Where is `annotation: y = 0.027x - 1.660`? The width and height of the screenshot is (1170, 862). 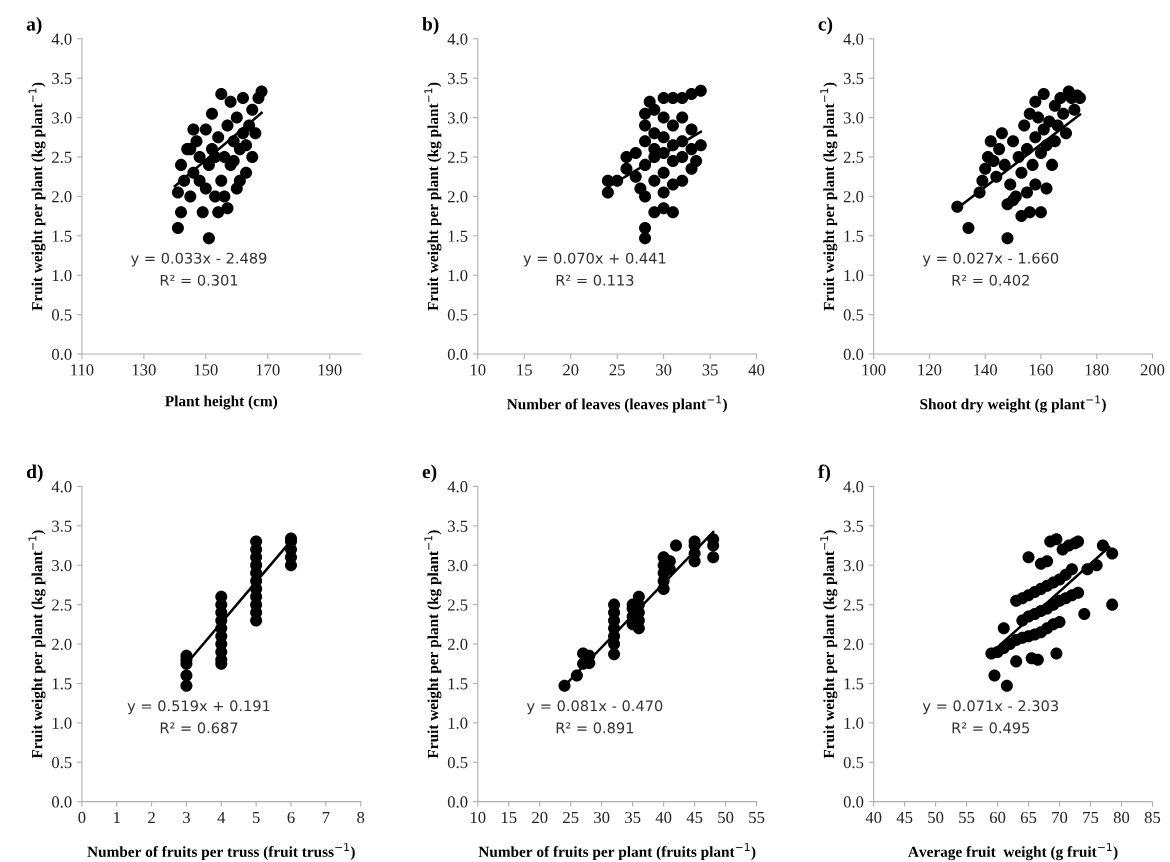
annotation: y = 0.027x - 1.660 is located at coordinates (990, 259).